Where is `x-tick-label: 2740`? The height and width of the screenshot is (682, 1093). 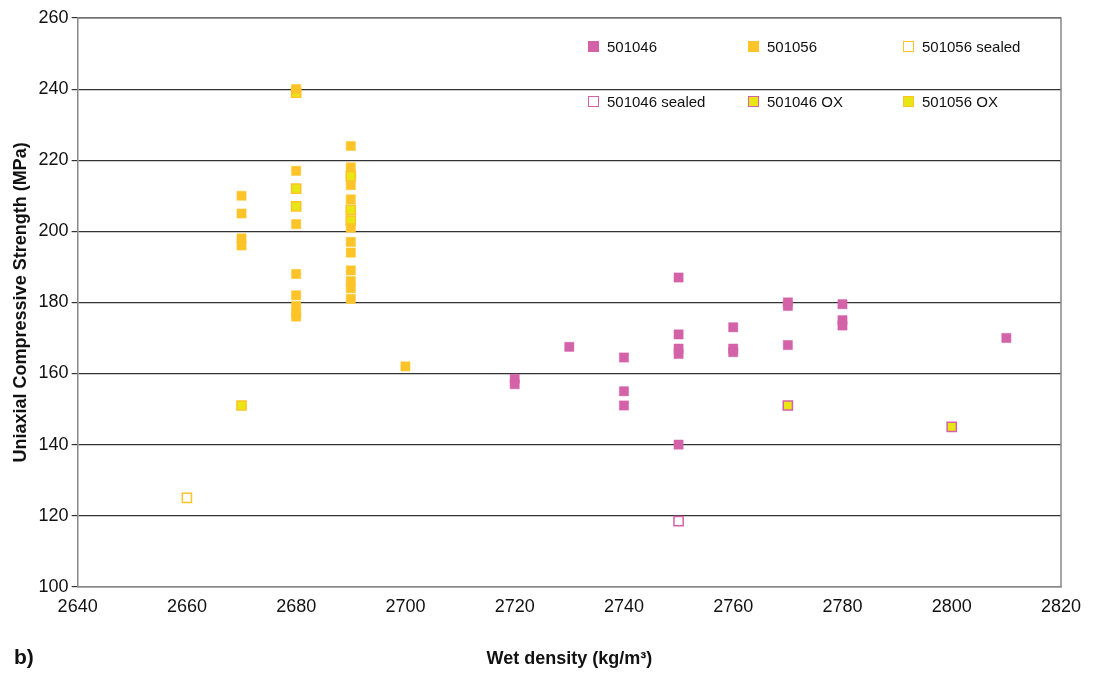
x-tick-label: 2740 is located at coordinates (623, 605).